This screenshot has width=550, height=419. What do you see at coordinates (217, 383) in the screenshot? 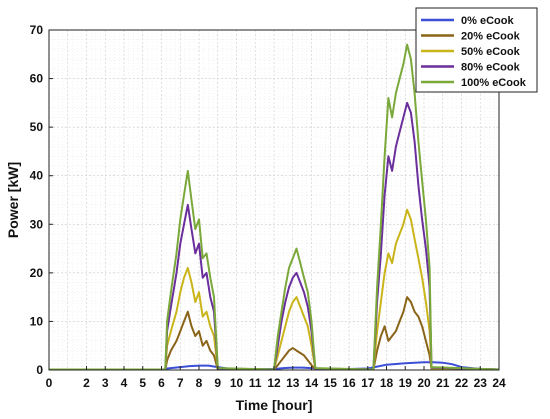
I see `x-tick-label-8: 9` at bounding box center [217, 383].